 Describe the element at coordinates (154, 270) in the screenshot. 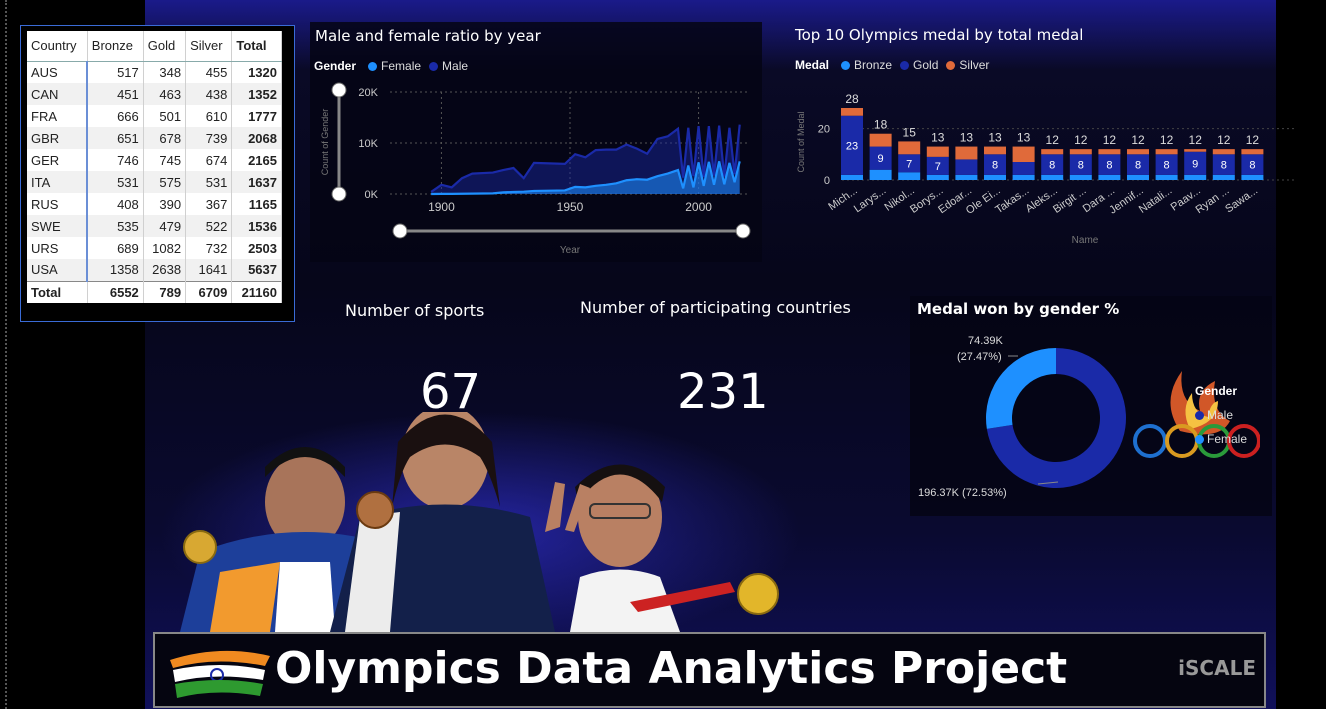

I see `table-row: USA 1358 2638 1641 5637` at that location.